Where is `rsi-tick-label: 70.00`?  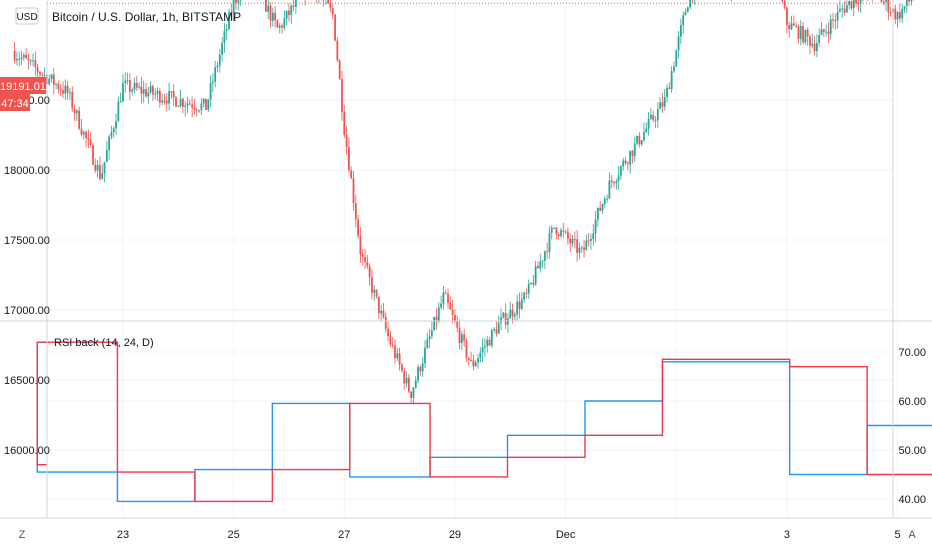
rsi-tick-label: 70.00 is located at coordinates (912, 353).